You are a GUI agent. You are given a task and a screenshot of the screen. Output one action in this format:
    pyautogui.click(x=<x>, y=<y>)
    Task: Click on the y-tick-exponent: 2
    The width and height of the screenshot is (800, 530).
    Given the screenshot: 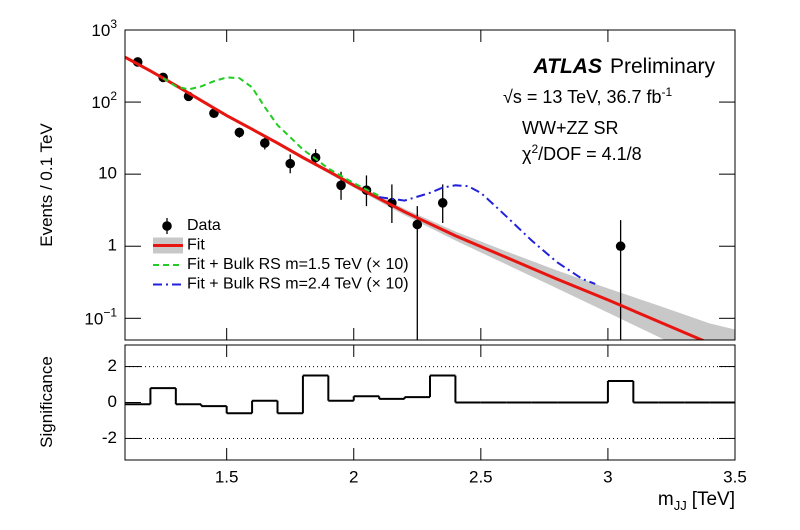 What is the action you would take?
    pyautogui.click(x=113, y=96)
    